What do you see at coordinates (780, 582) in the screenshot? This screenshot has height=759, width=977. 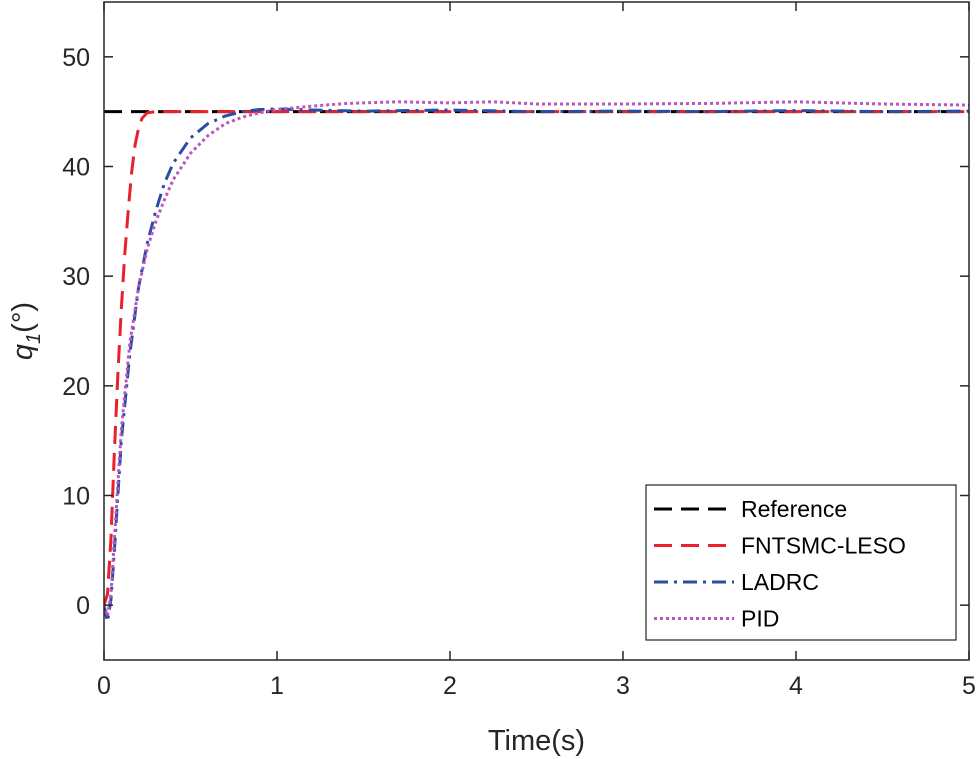 I see `legend-label: LADRC` at bounding box center [780, 582].